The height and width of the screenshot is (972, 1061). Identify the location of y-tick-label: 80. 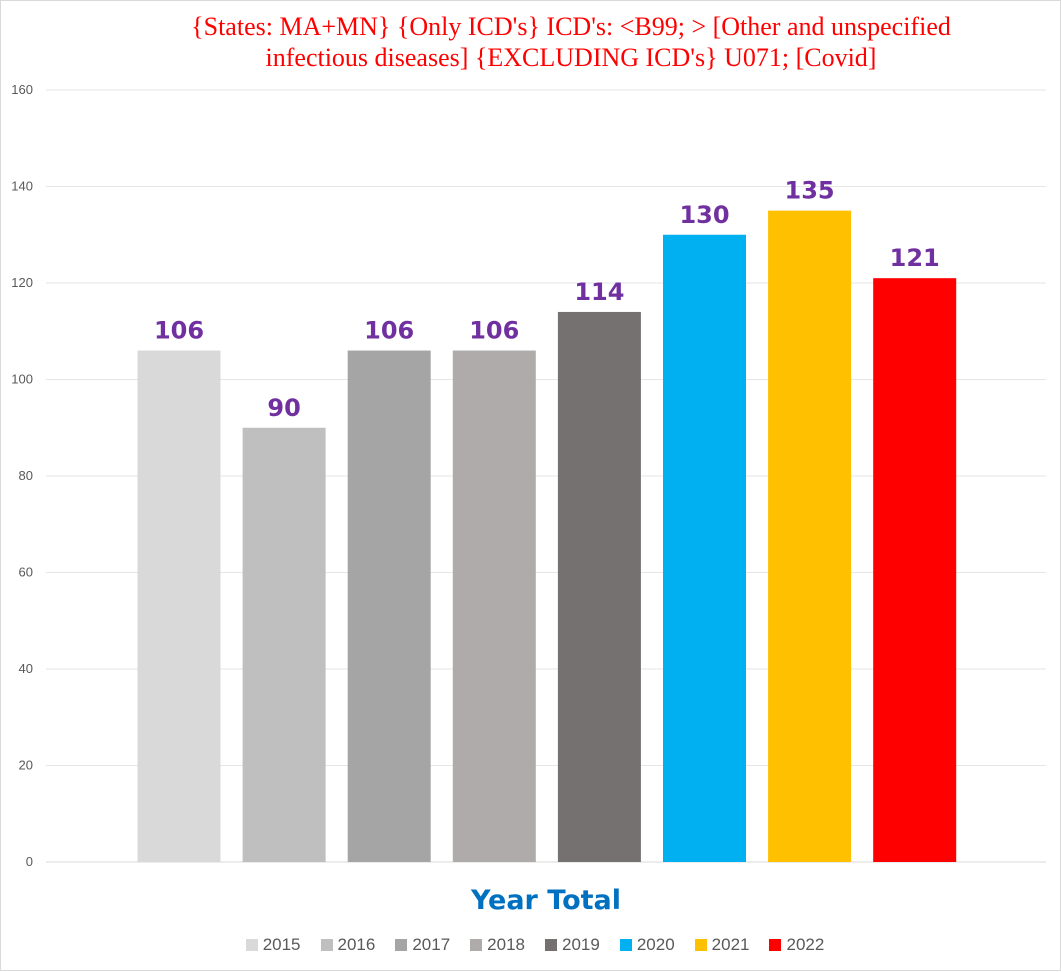
(26, 475).